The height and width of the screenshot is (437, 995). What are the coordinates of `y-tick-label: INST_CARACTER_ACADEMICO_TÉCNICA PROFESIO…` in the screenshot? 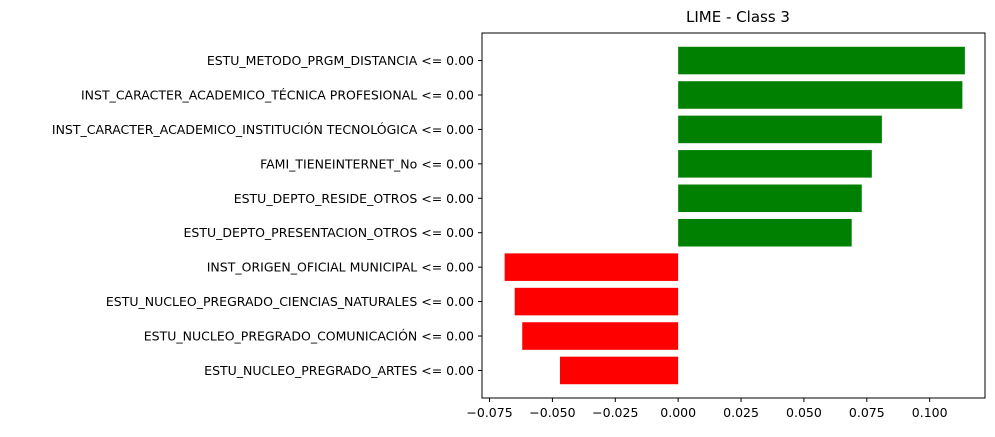 It's located at (277, 94).